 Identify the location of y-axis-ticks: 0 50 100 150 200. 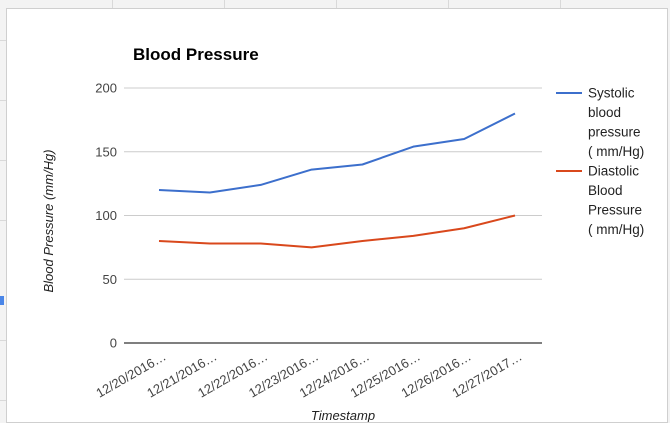
(106, 216).